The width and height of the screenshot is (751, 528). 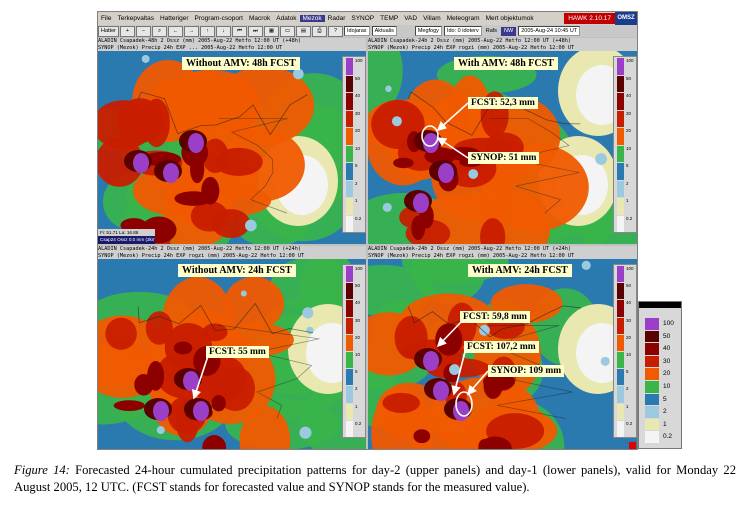 What do you see at coordinates (127, 31) in the screenshot?
I see `zoom-in-icon: +` at bounding box center [127, 31].